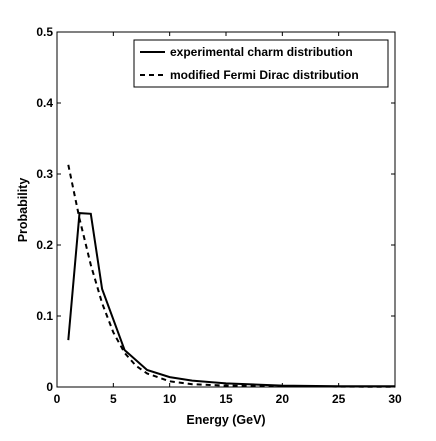  What do you see at coordinates (226, 399) in the screenshot?
I see `x-tick-label: 15` at bounding box center [226, 399].